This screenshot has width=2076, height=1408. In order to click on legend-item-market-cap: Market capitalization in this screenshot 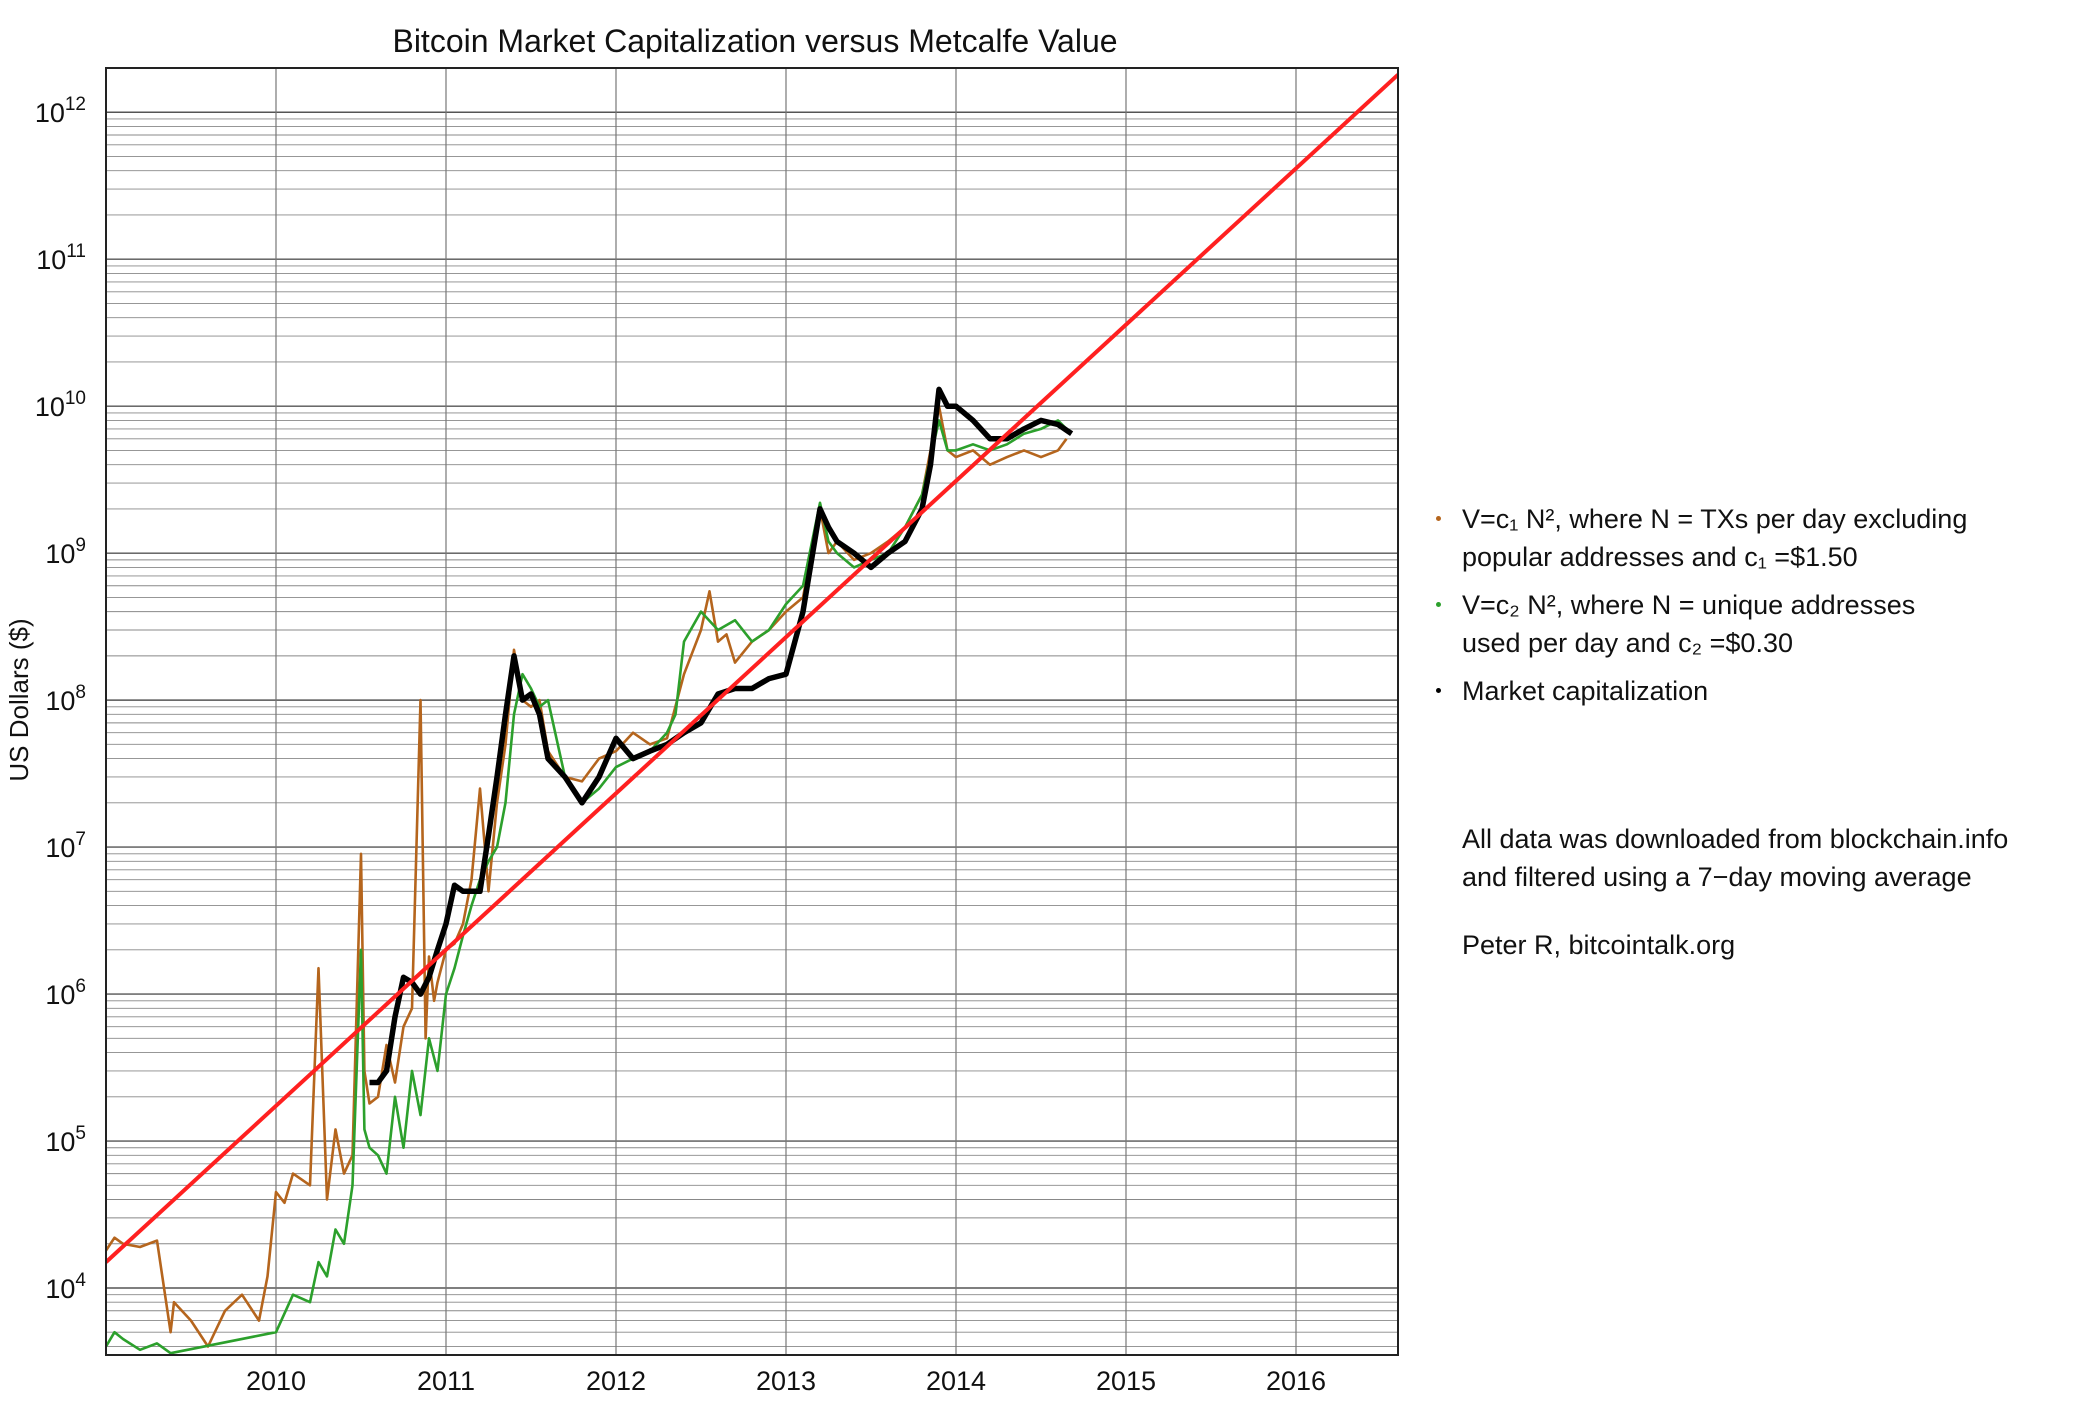, I will do `click(1740, 691)`.